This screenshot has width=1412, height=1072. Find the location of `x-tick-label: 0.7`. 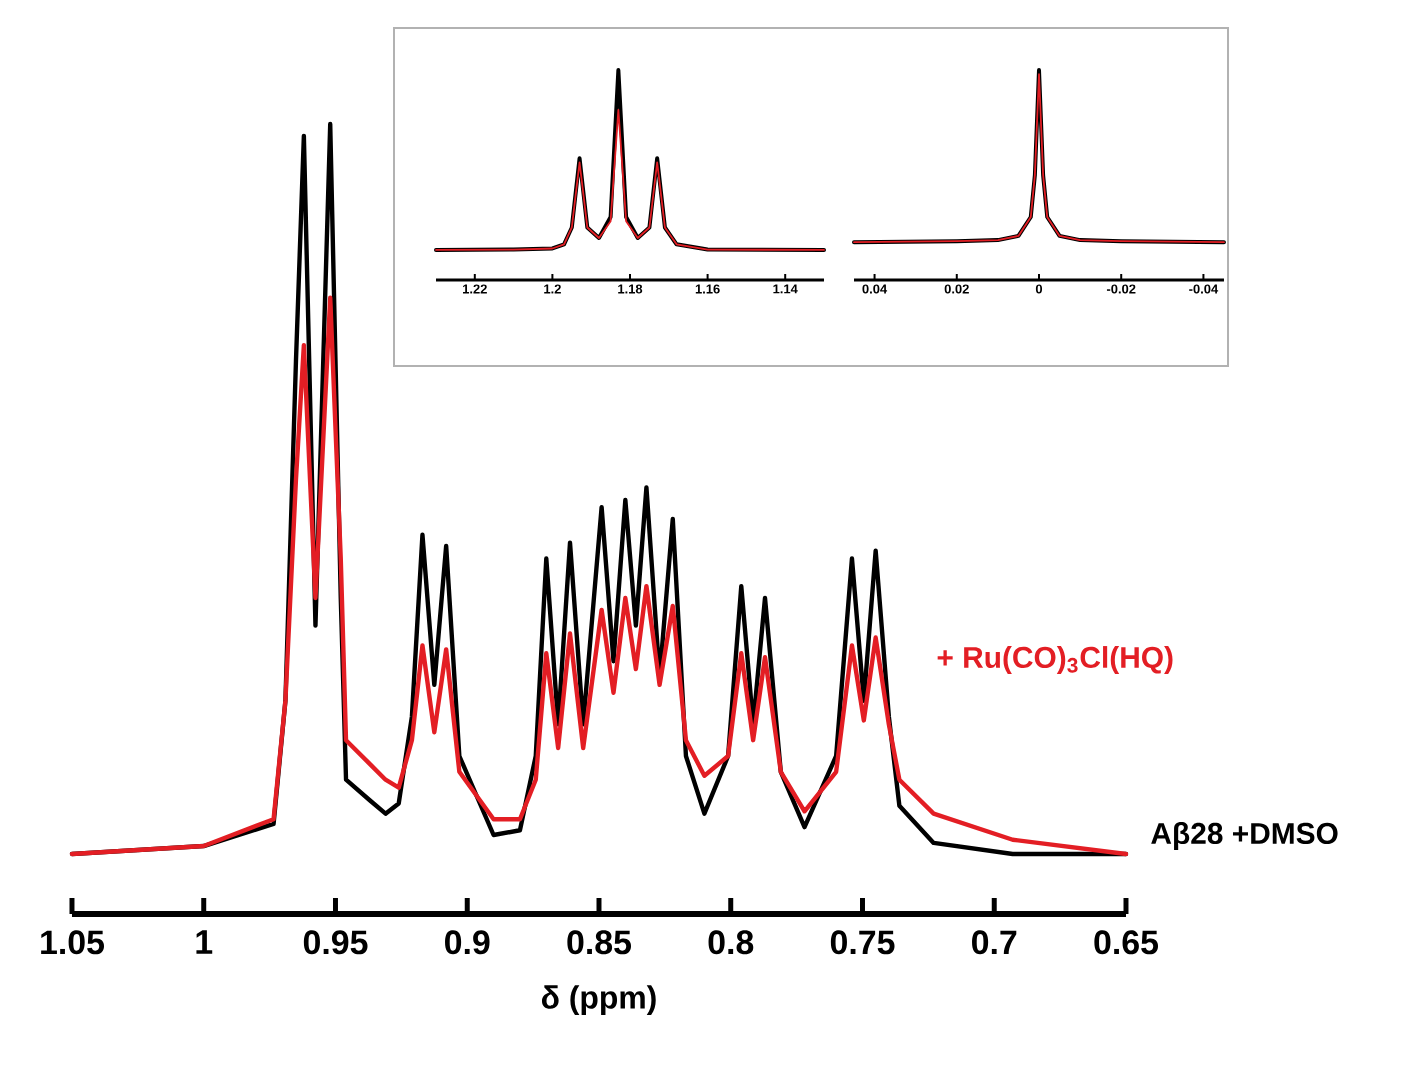

x-tick-label: 0.7 is located at coordinates (994, 942).